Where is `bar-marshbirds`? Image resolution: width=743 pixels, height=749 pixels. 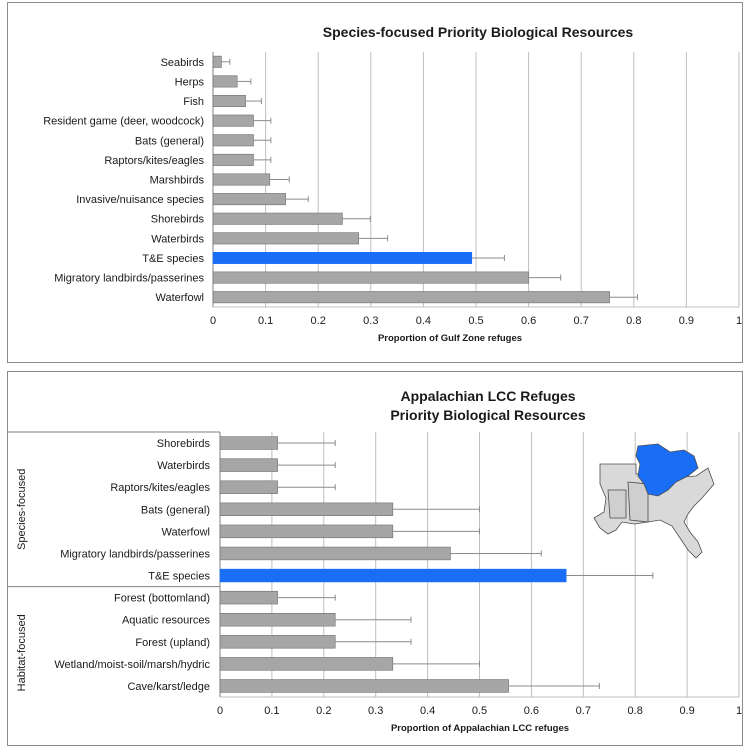 bar-marshbirds is located at coordinates (241, 179).